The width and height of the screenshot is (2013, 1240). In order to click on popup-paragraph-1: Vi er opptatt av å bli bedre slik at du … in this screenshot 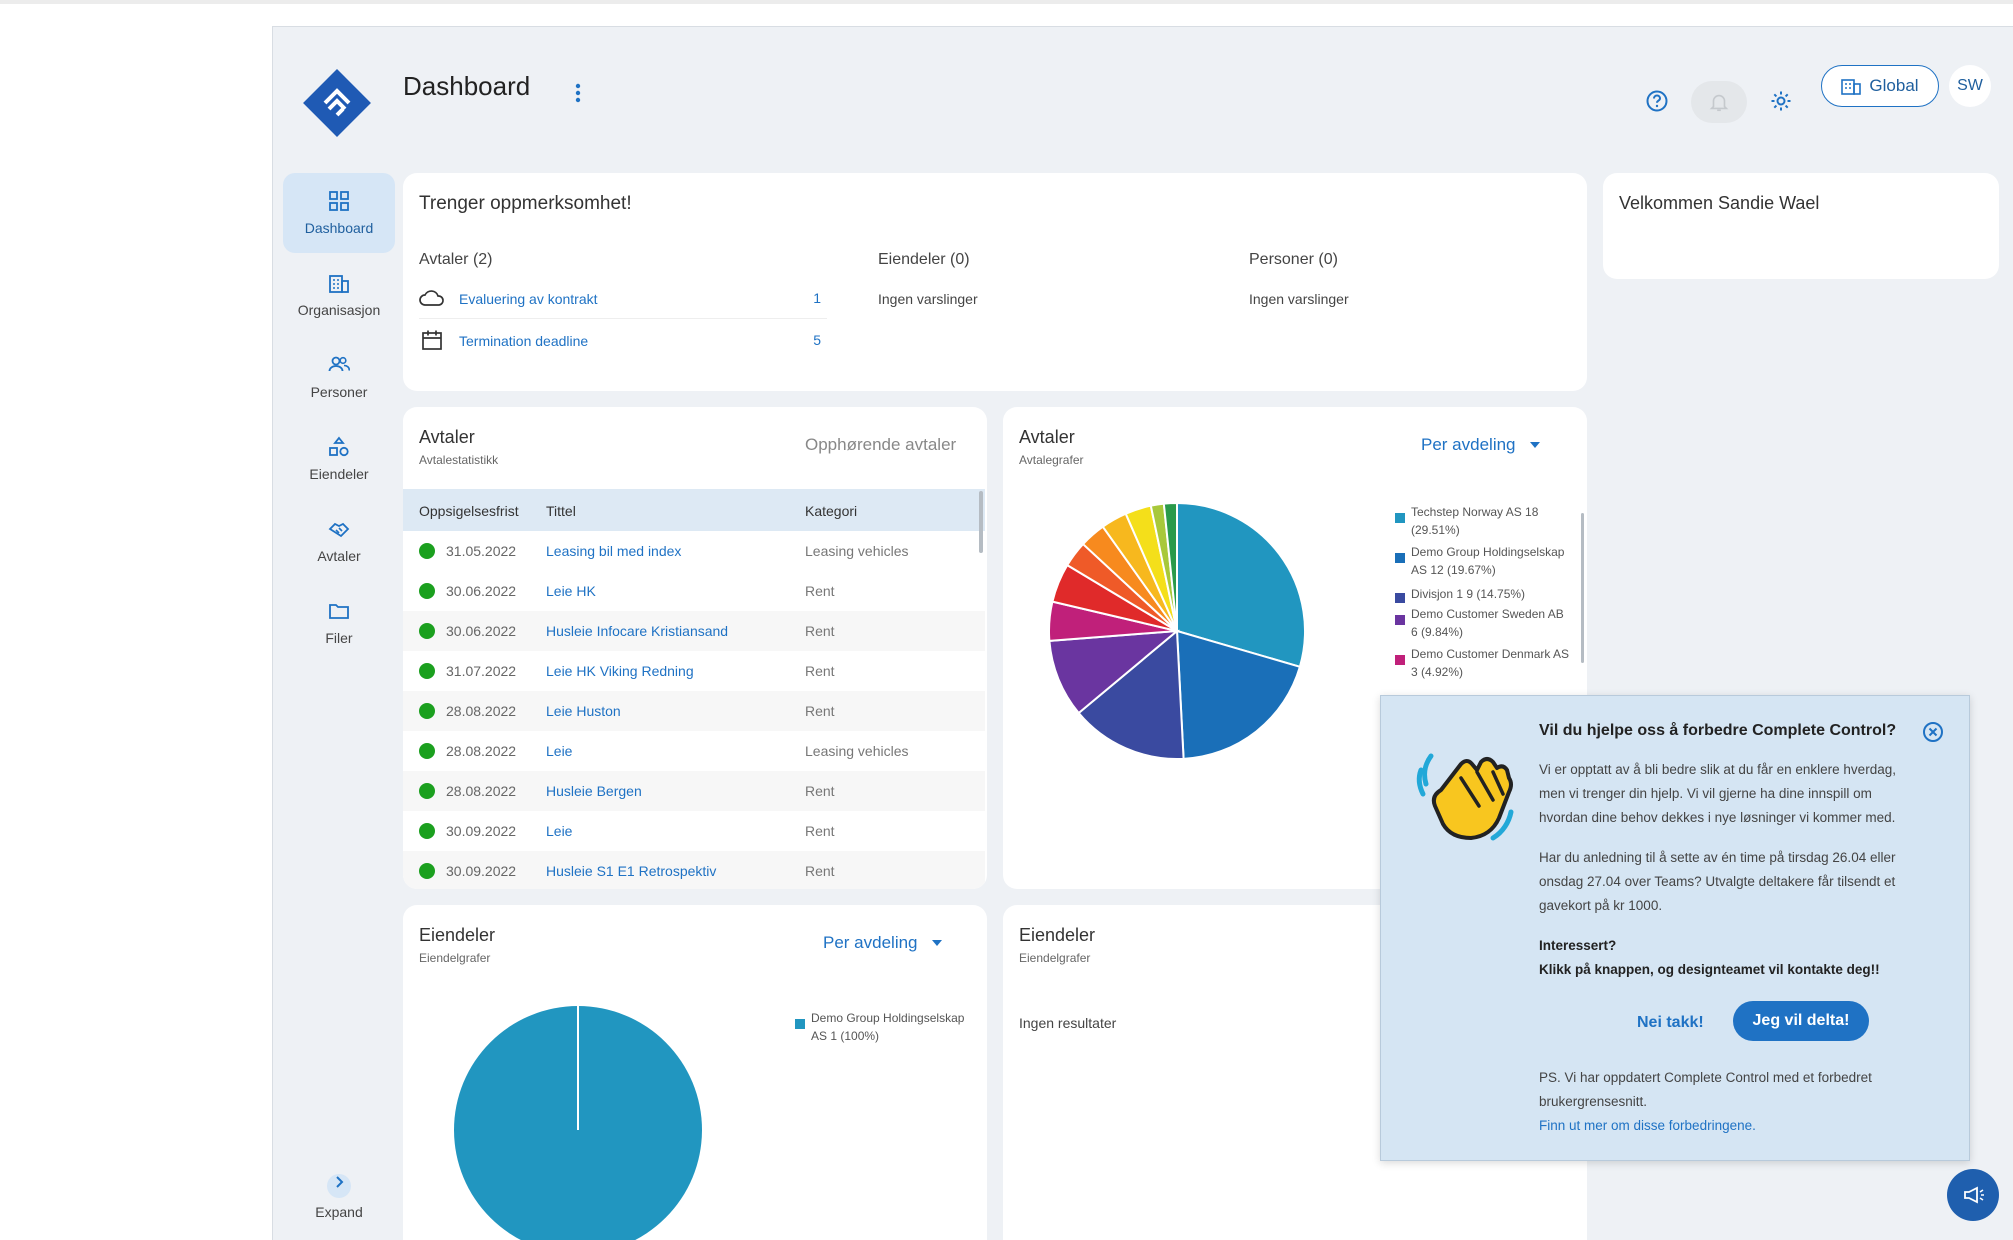, I will do `click(1717, 794)`.